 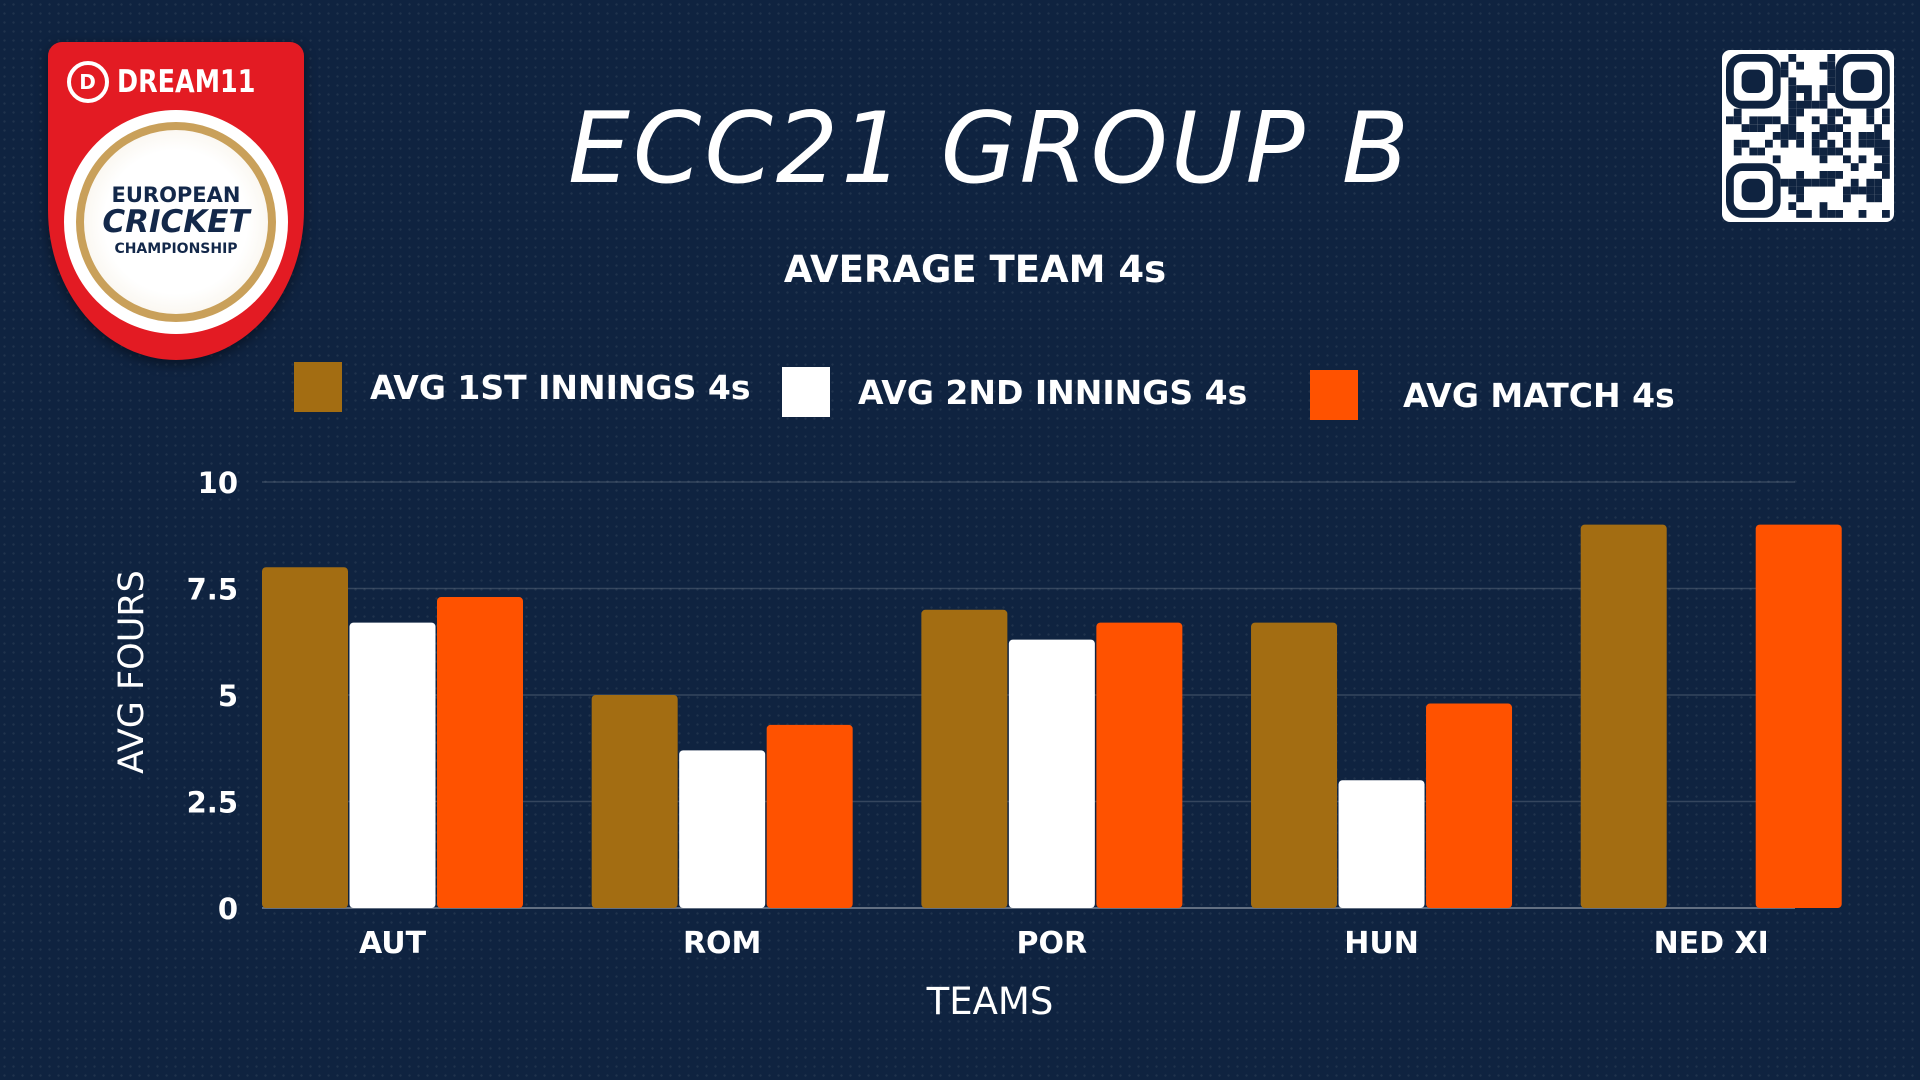 I want to click on y-tick-label: 2.5, so click(x=212, y=803).